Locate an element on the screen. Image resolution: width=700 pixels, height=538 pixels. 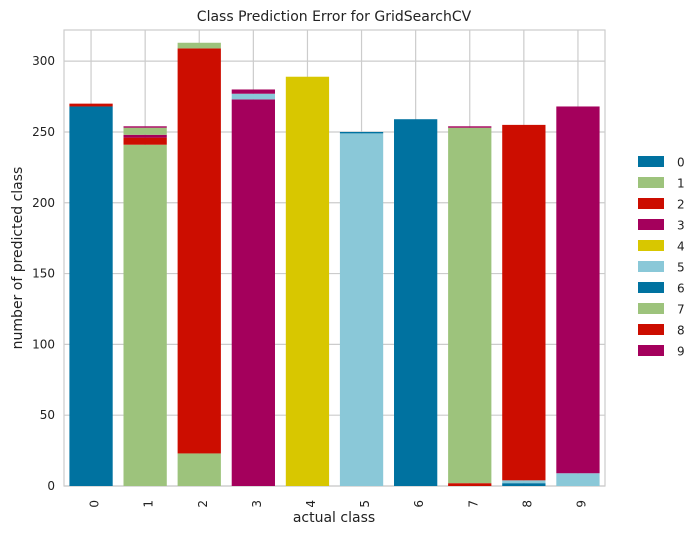
y-axis-label: number of predicted class is located at coordinates (18, 258).